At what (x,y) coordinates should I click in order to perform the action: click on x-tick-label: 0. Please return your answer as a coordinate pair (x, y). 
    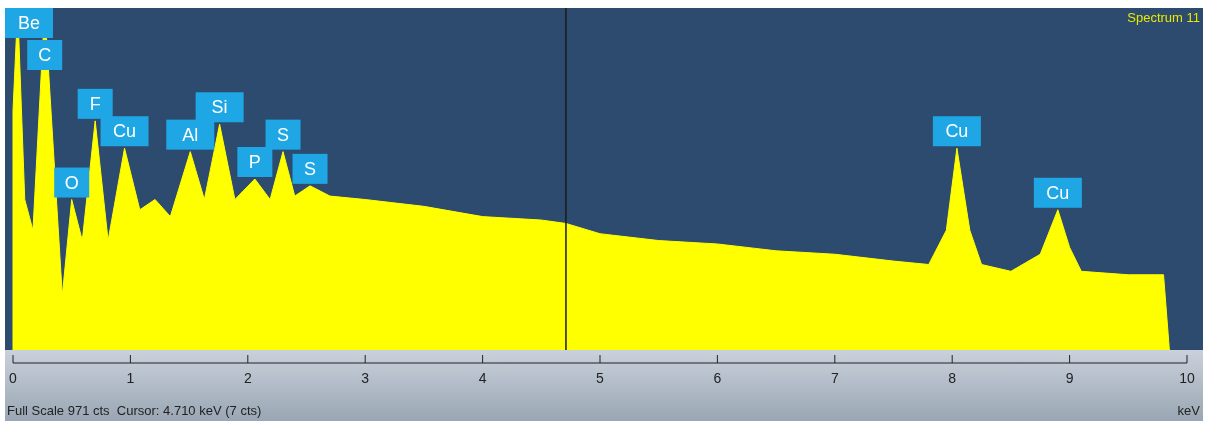
    Looking at the image, I should click on (13, 378).